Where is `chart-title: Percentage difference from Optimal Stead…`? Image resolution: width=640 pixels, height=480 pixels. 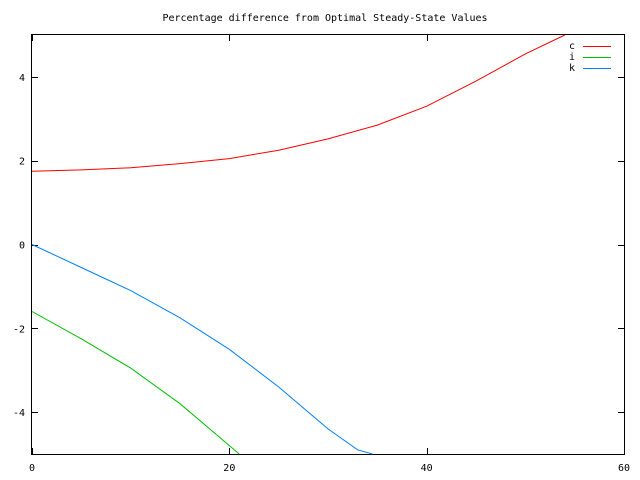 chart-title: Percentage difference from Optimal Stead… is located at coordinates (324, 18).